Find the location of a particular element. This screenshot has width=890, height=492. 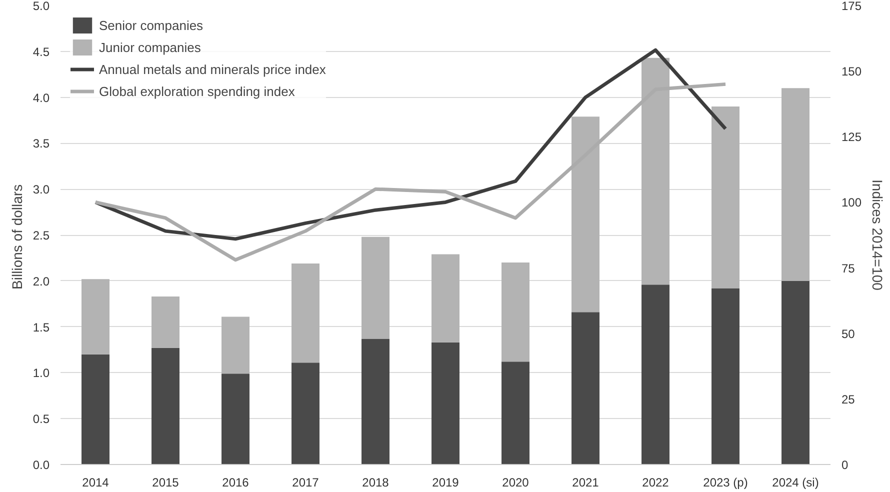

y-axis-title: Billions of dollars is located at coordinates (16, 237).